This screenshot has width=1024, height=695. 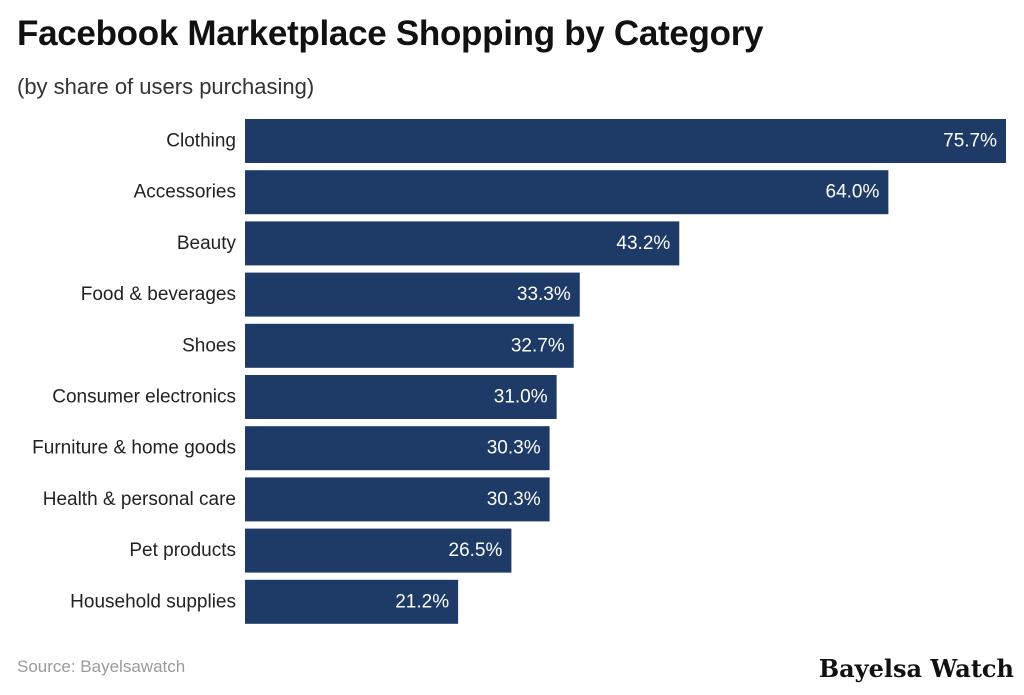 I want to click on category-label: Health & personal care, so click(x=139, y=499).